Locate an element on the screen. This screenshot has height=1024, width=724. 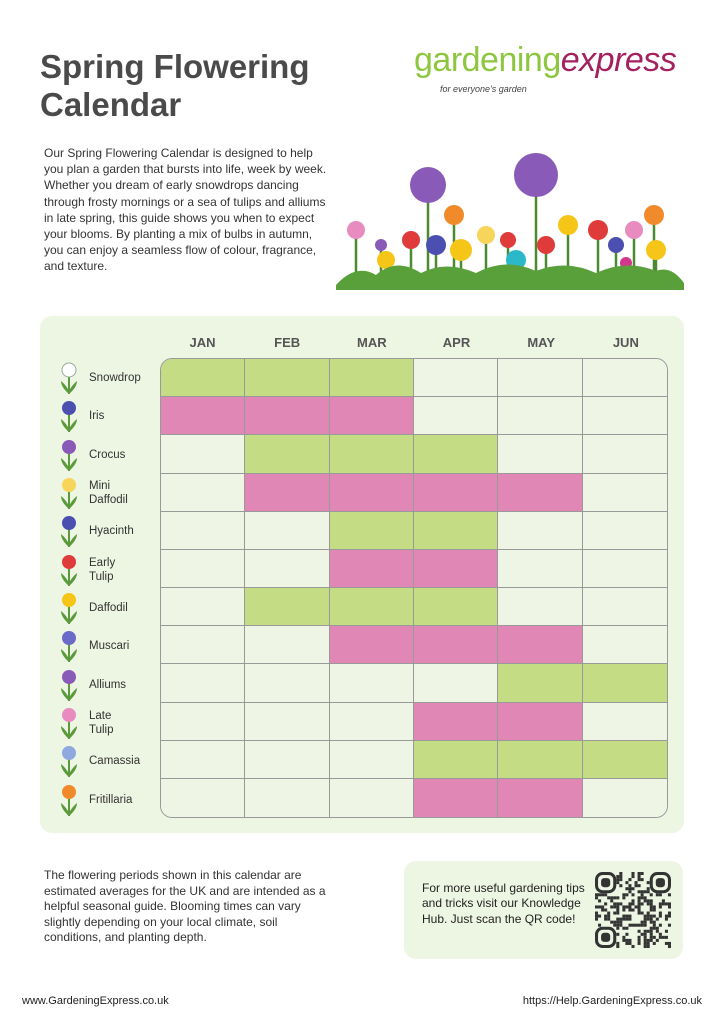
logo-tagline: for everyone's garden is located at coordinates (483, 89).